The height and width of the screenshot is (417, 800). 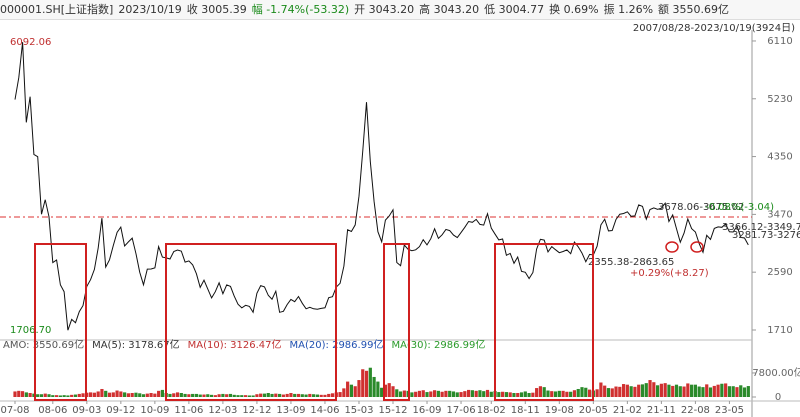 What do you see at coordinates (525, 410) in the screenshot?
I see `x-tick-label: 18-11` at bounding box center [525, 410].